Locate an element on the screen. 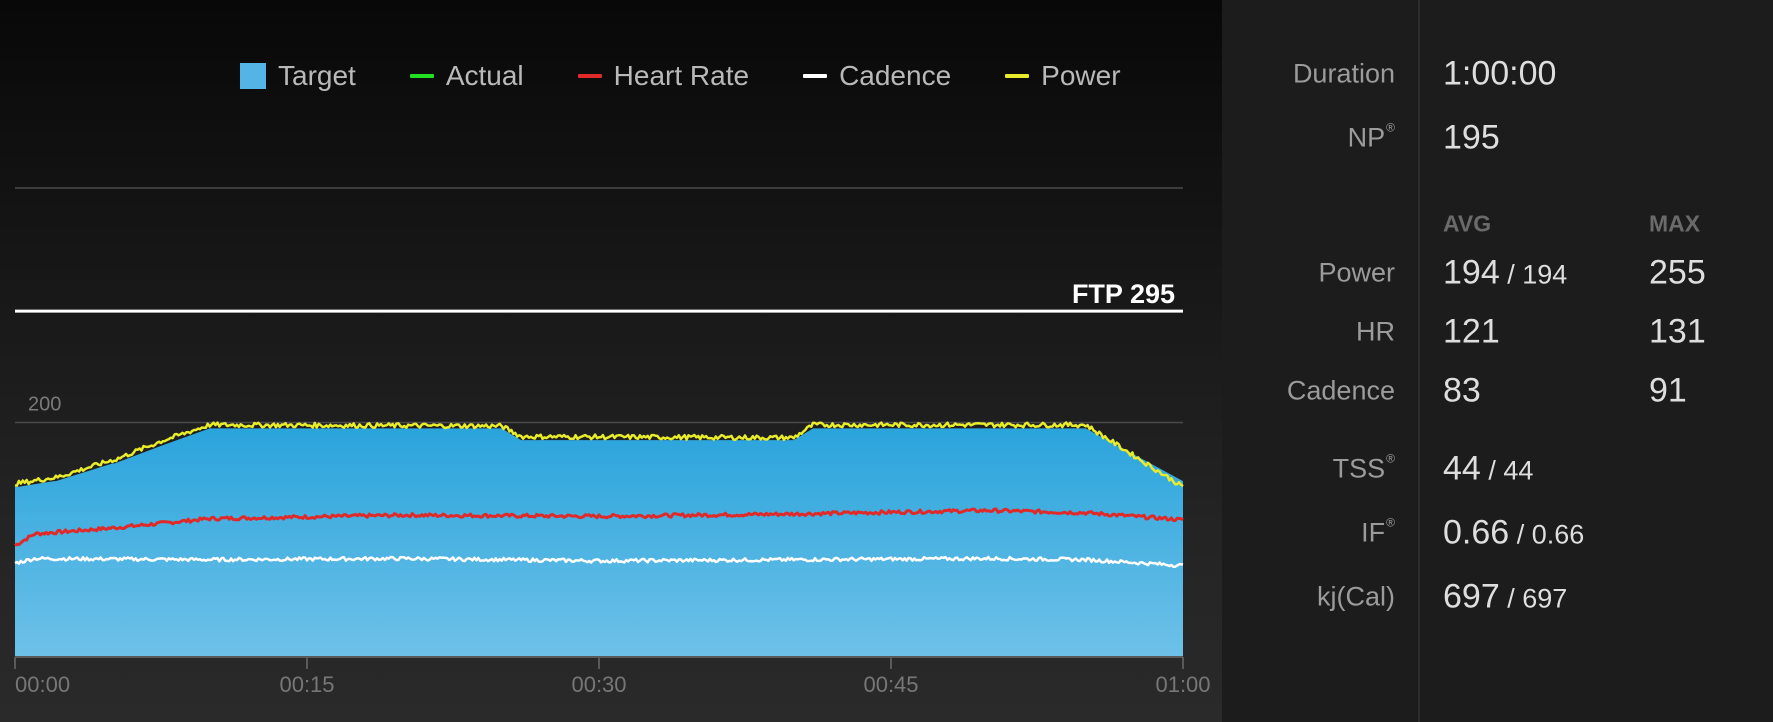 The height and width of the screenshot is (722, 1773). kj-value: 697 / 697 is located at coordinates (1505, 596).